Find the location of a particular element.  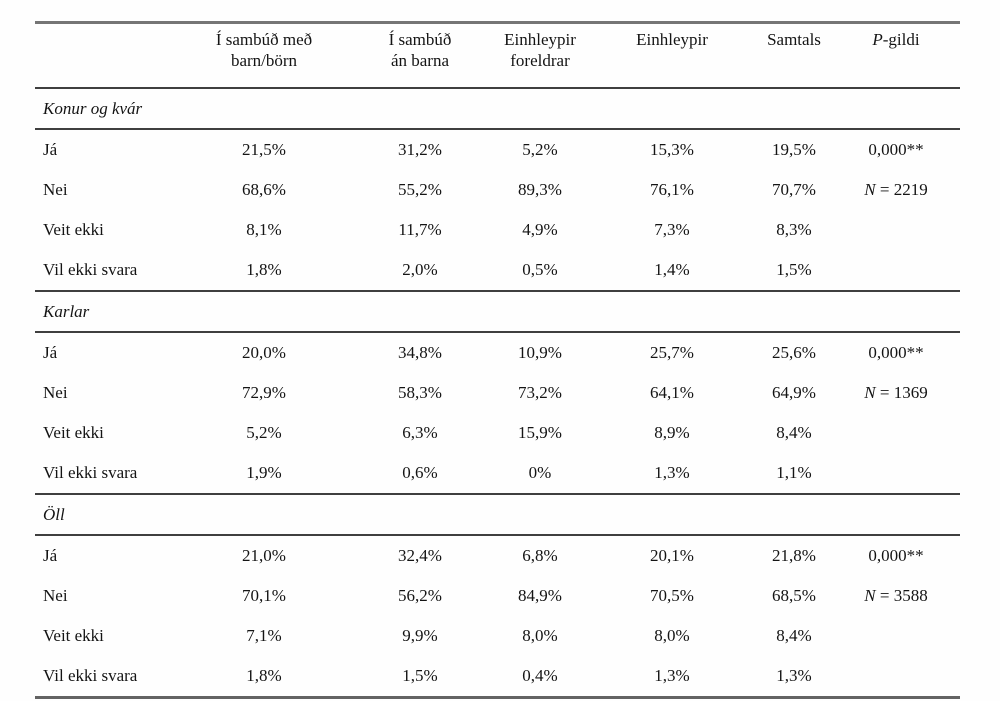

value-cell: 5,2% is located at coordinates (540, 149).